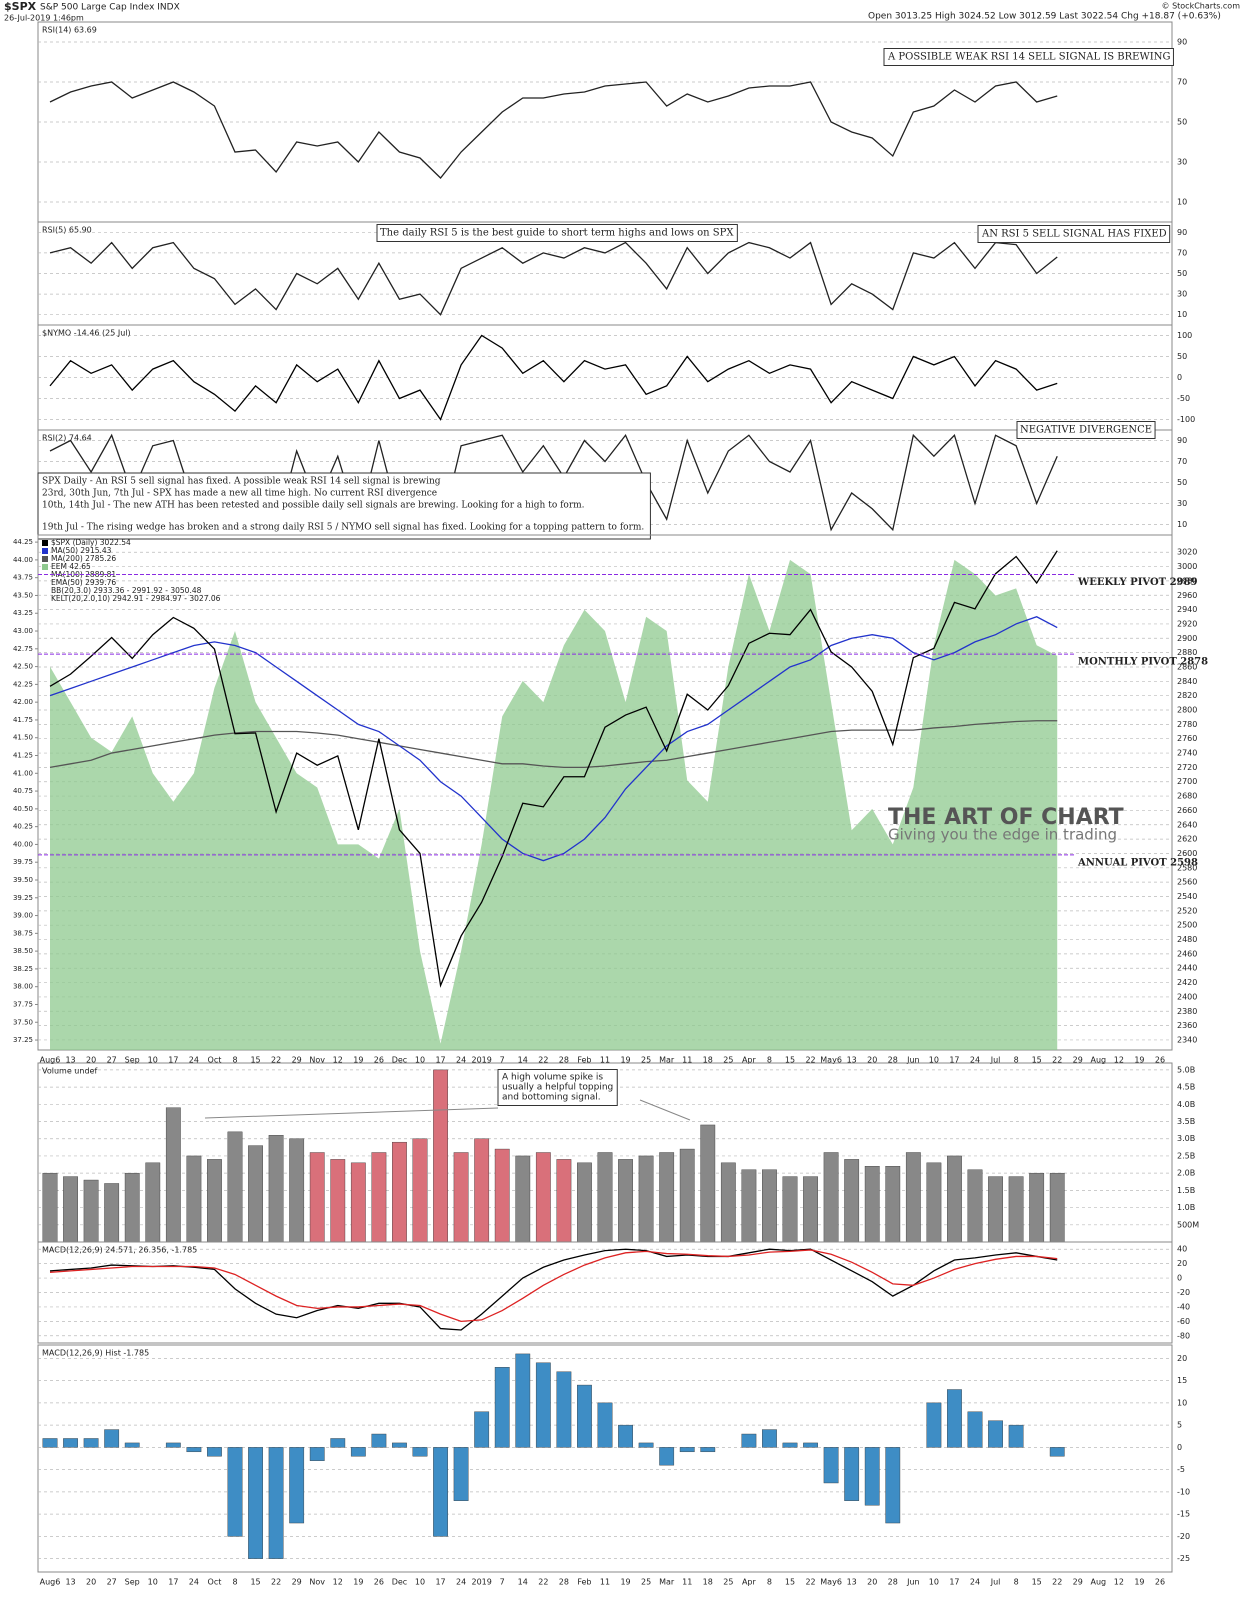 This screenshot has width=1247, height=1600. Describe the element at coordinates (1187, 853) in the screenshot. I see `y-tick-label: 2600` at that location.